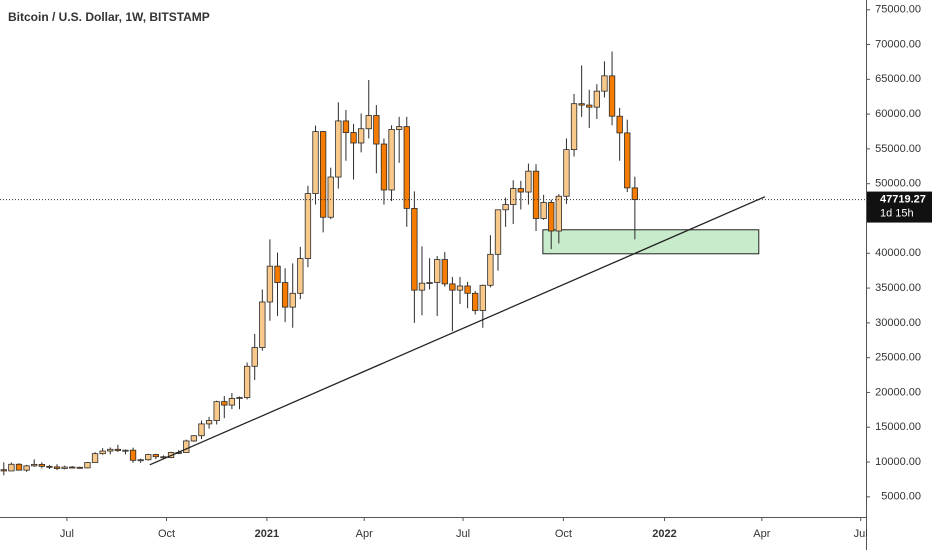  What do you see at coordinates (898, 253) in the screenshot?
I see `y-tick-label: 40000.00` at bounding box center [898, 253].